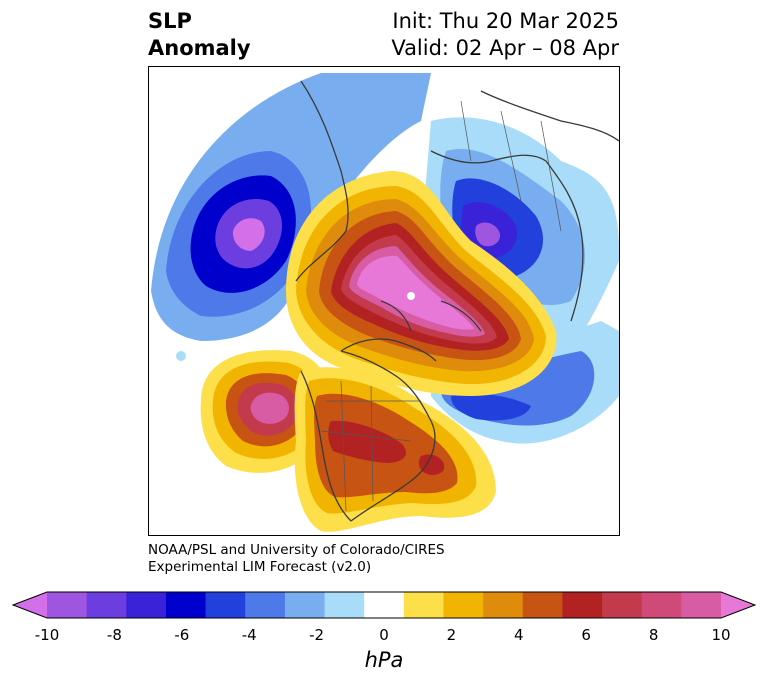 The width and height of the screenshot is (768, 686). Describe the element at coordinates (519, 635) in the screenshot. I see `colorbar-tick-label: 4` at that location.